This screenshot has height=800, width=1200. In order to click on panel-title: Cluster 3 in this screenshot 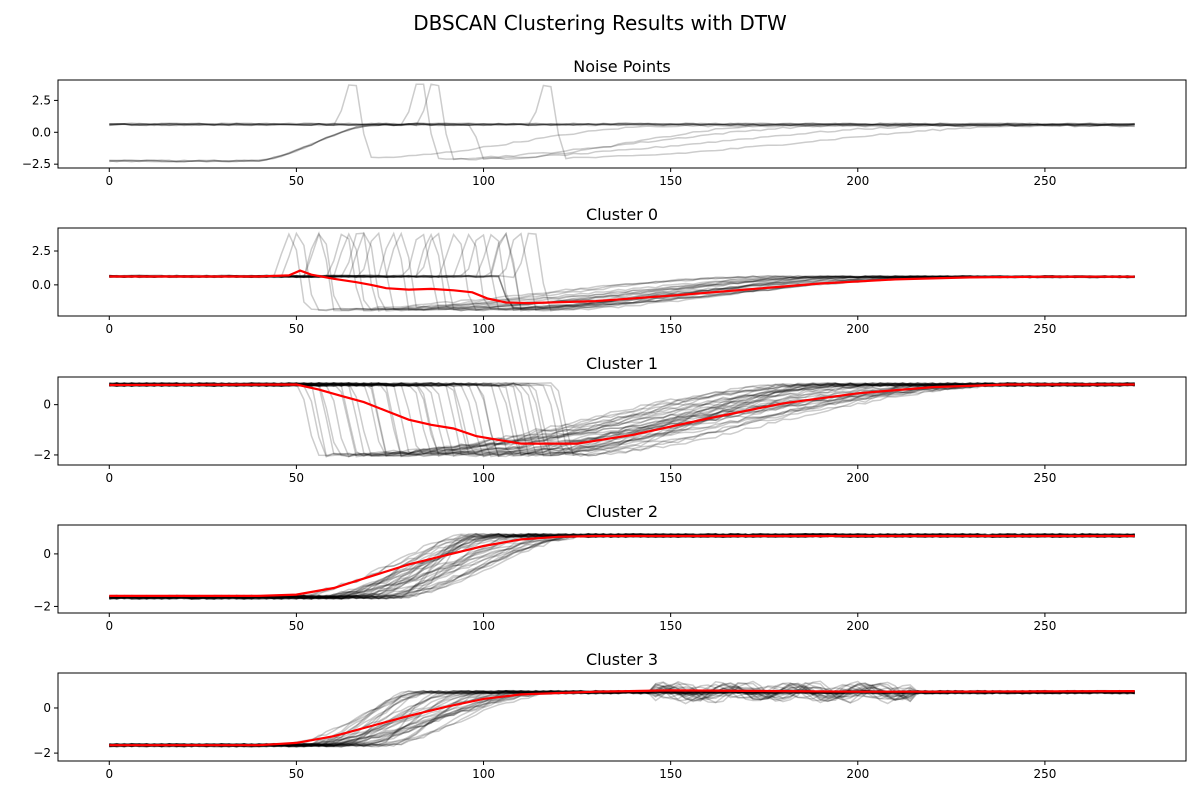, I will do `click(622, 659)`.